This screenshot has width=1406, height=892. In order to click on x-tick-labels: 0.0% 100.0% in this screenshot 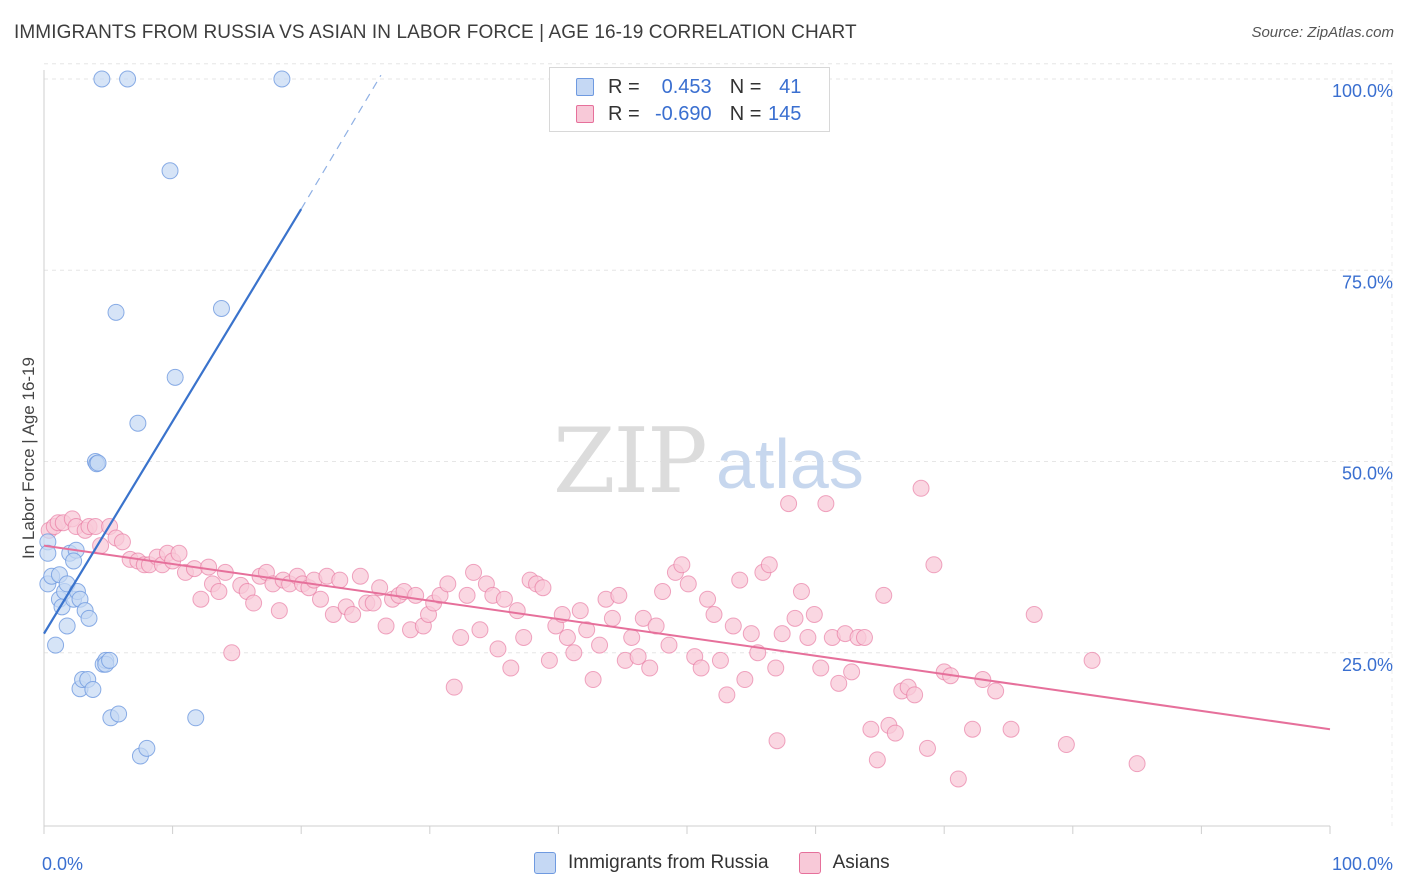, I will do `click(717, 864)`.